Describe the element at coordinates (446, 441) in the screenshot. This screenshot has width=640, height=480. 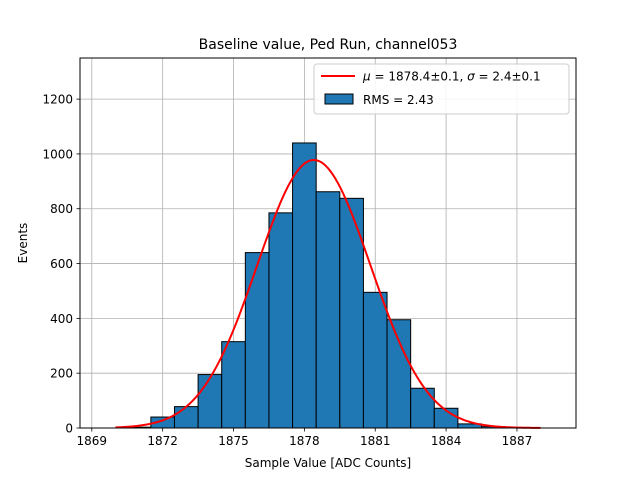
I see `x-tick-label: 1884` at that location.